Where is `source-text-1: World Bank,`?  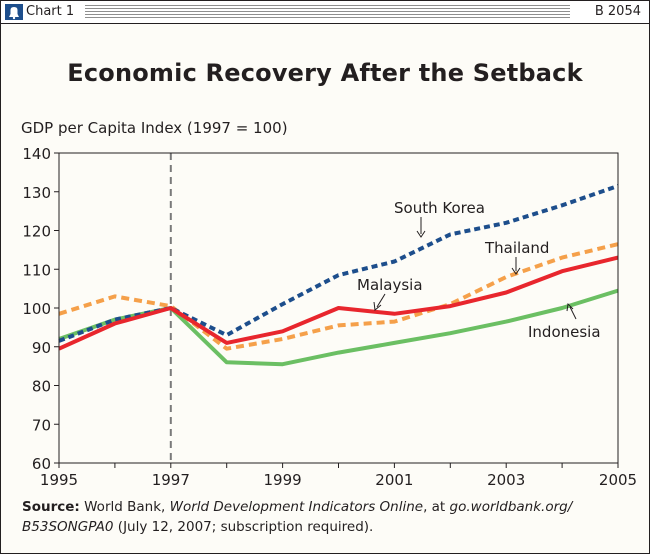
source-text-1: World Bank, is located at coordinates (125, 507).